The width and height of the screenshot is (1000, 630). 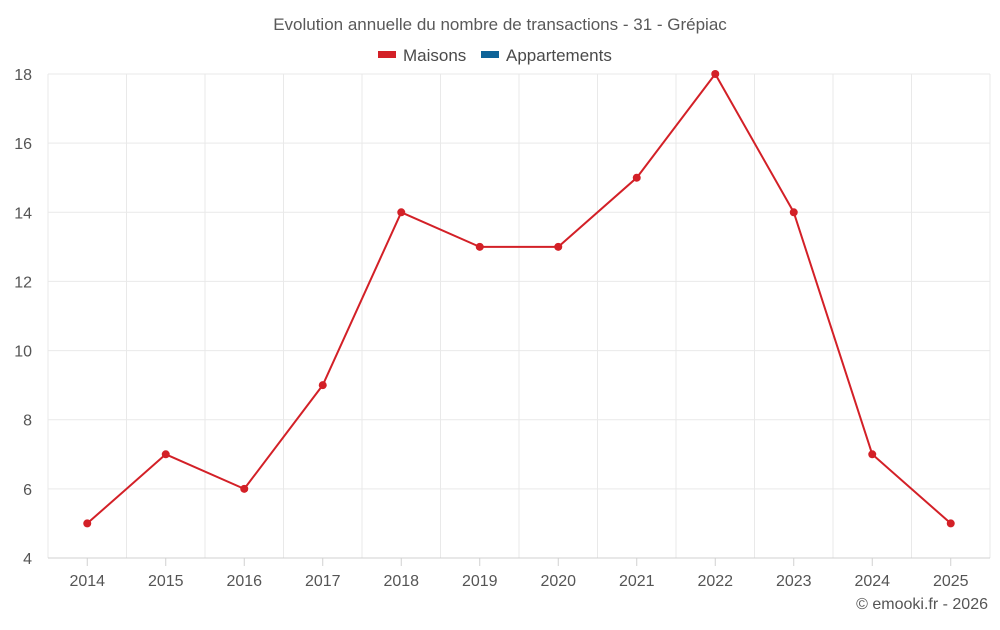 What do you see at coordinates (23, 282) in the screenshot?
I see `y-tick-label: 12` at bounding box center [23, 282].